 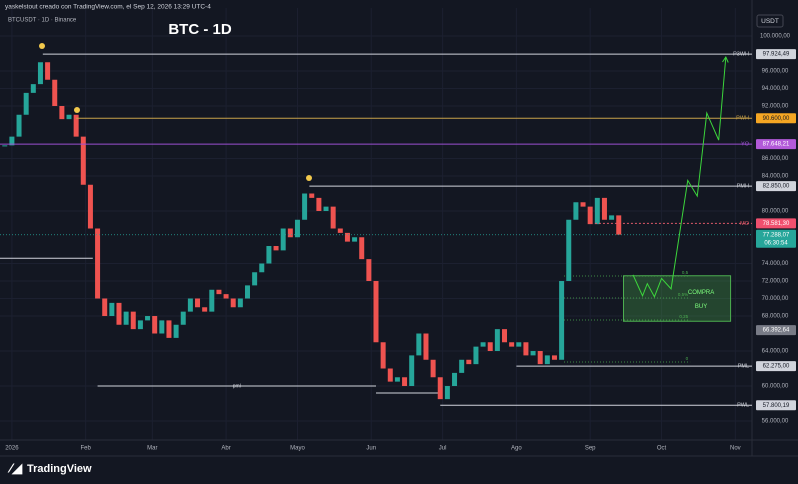 I want to click on currency: USDT, so click(x=770, y=21).